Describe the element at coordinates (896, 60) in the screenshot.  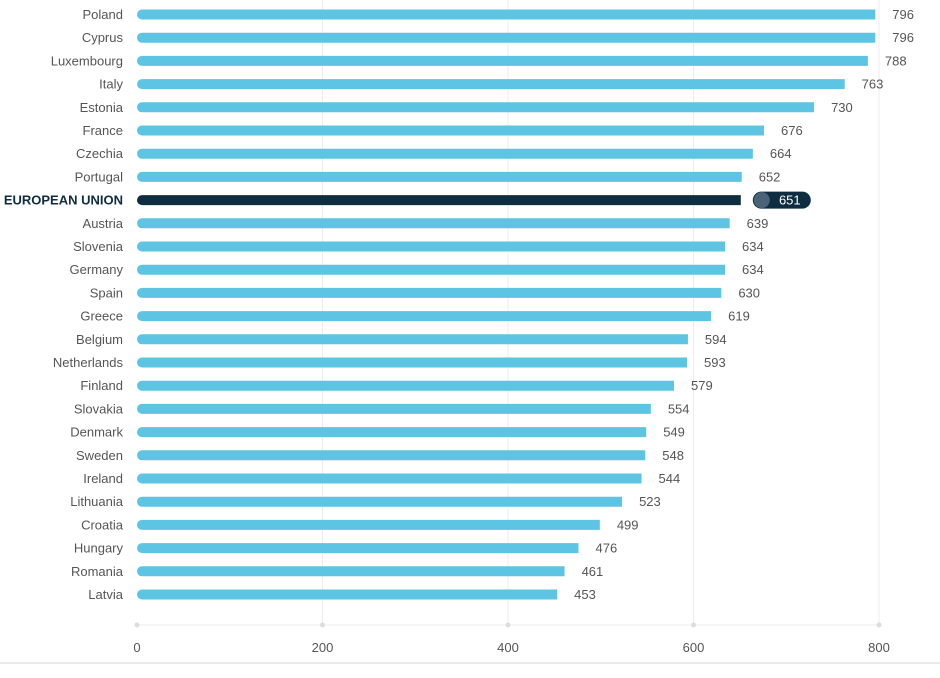
I see `value-label: 788` at that location.